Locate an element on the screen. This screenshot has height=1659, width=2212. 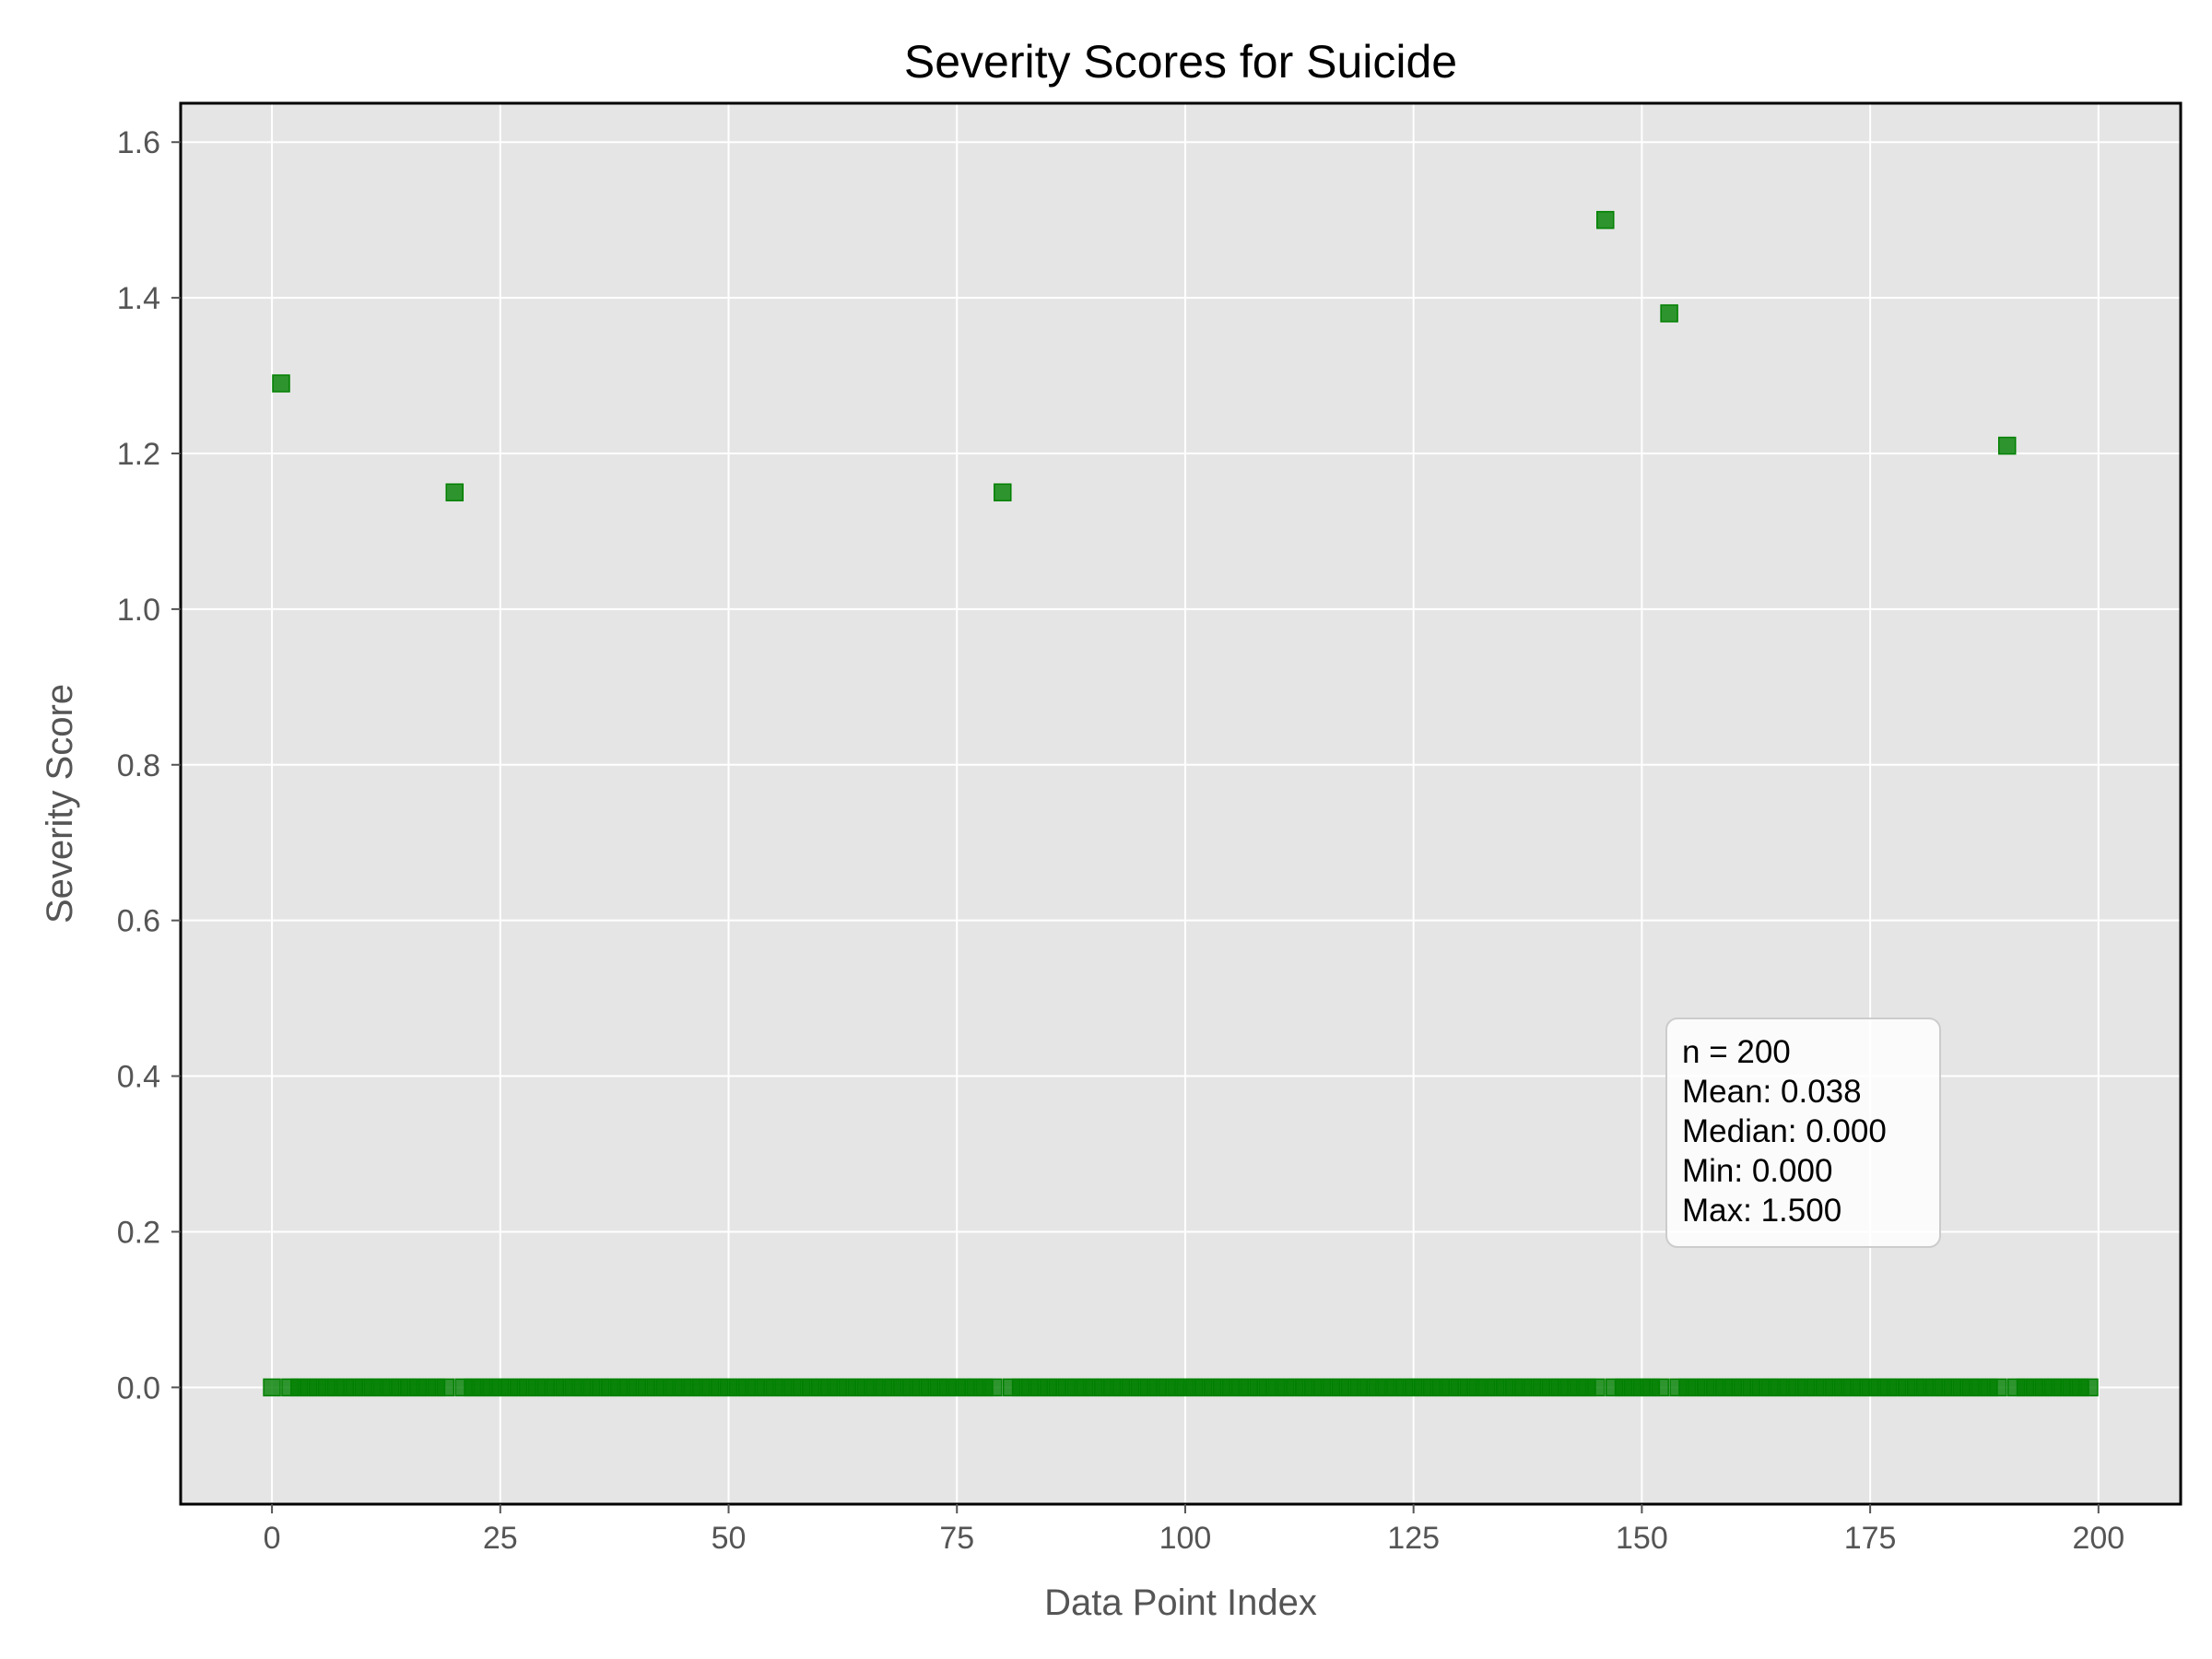
x-axis-label: Data Point Index is located at coordinates (1180, 1603).